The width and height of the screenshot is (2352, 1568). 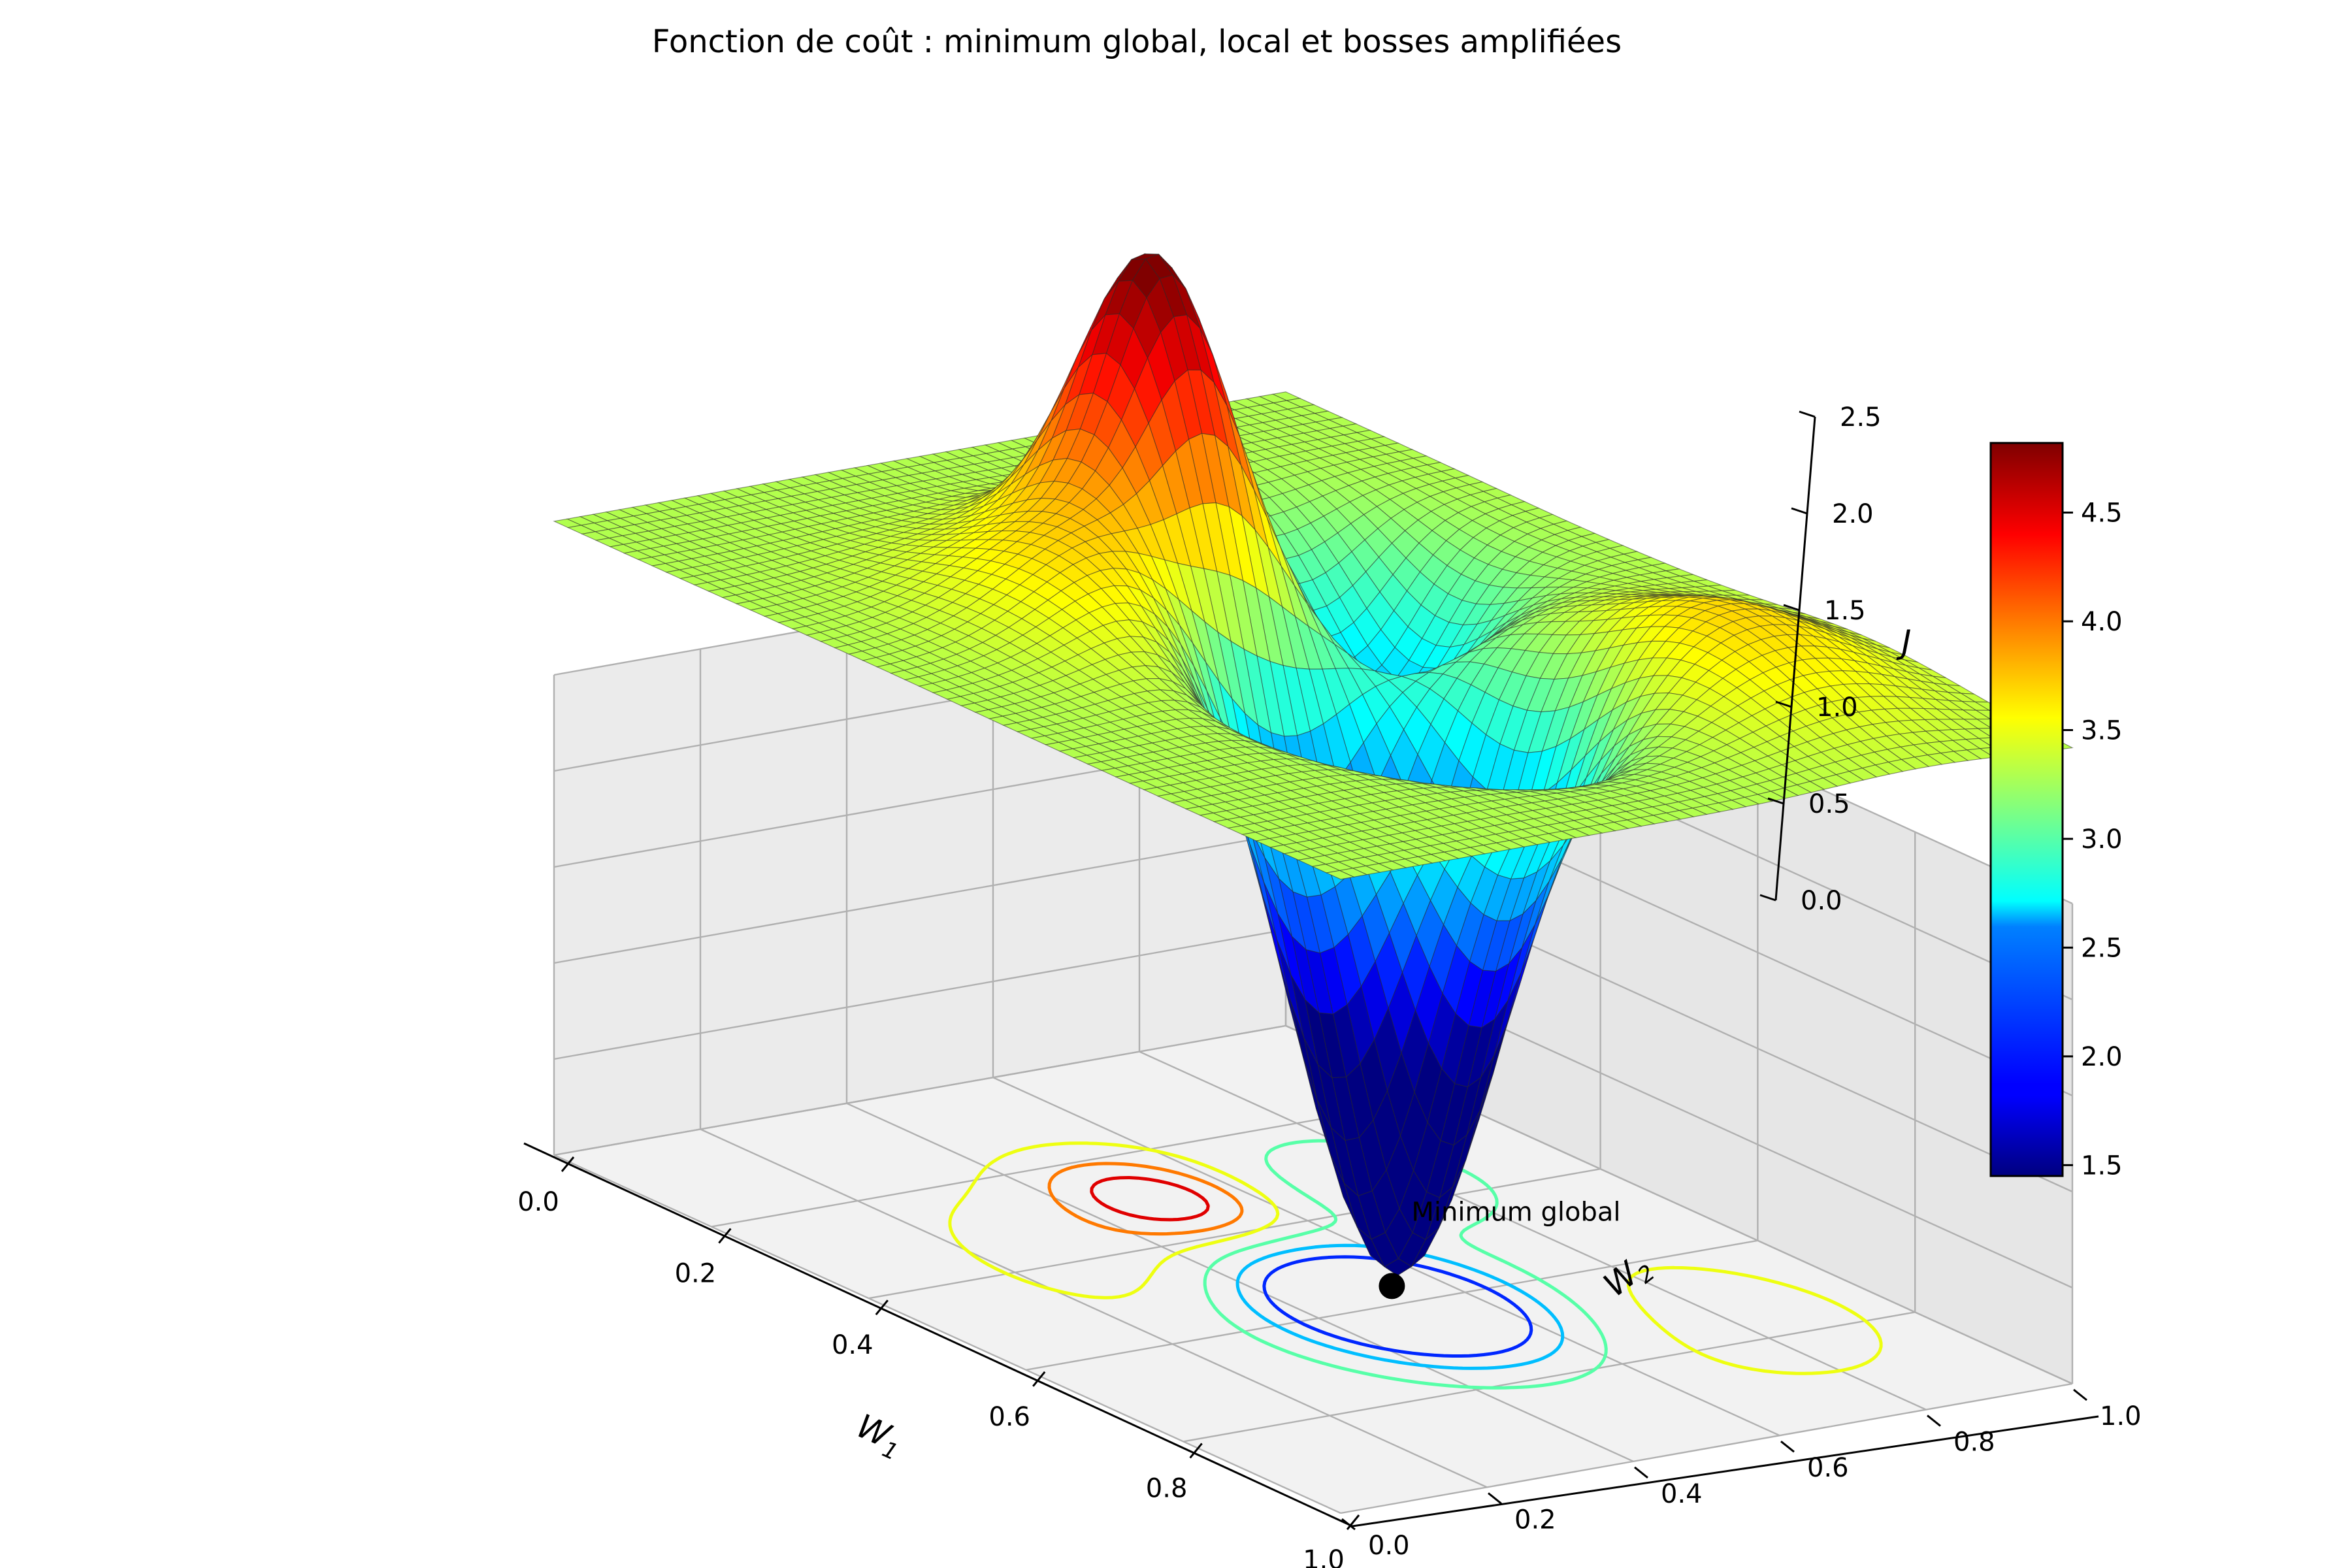 What do you see at coordinates (1535, 1520) in the screenshot?
I see `w2-tick-label: 0.2` at bounding box center [1535, 1520].